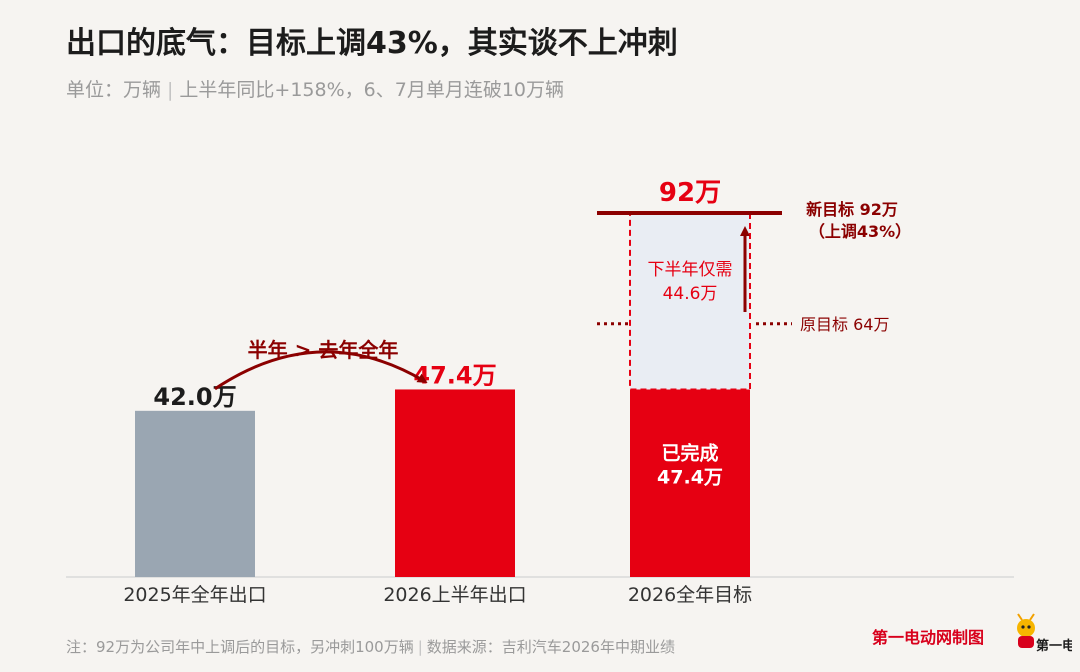 This screenshot has height=672, width=1080. What do you see at coordinates (321, 370) in the screenshot?
I see `comparison-arrow` at bounding box center [321, 370].